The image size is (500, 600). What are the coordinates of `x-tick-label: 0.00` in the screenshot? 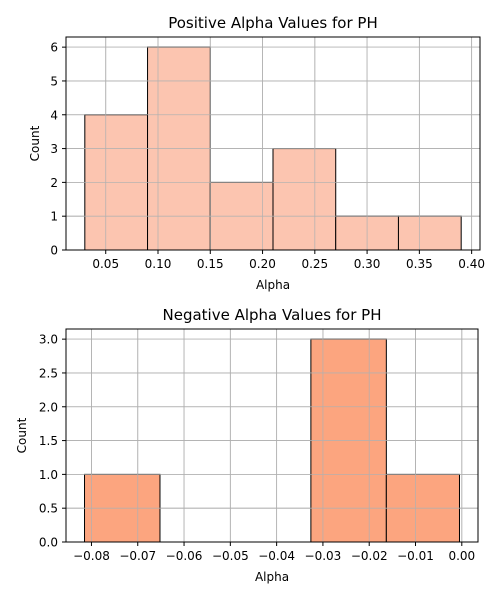 It's located at (461, 556).